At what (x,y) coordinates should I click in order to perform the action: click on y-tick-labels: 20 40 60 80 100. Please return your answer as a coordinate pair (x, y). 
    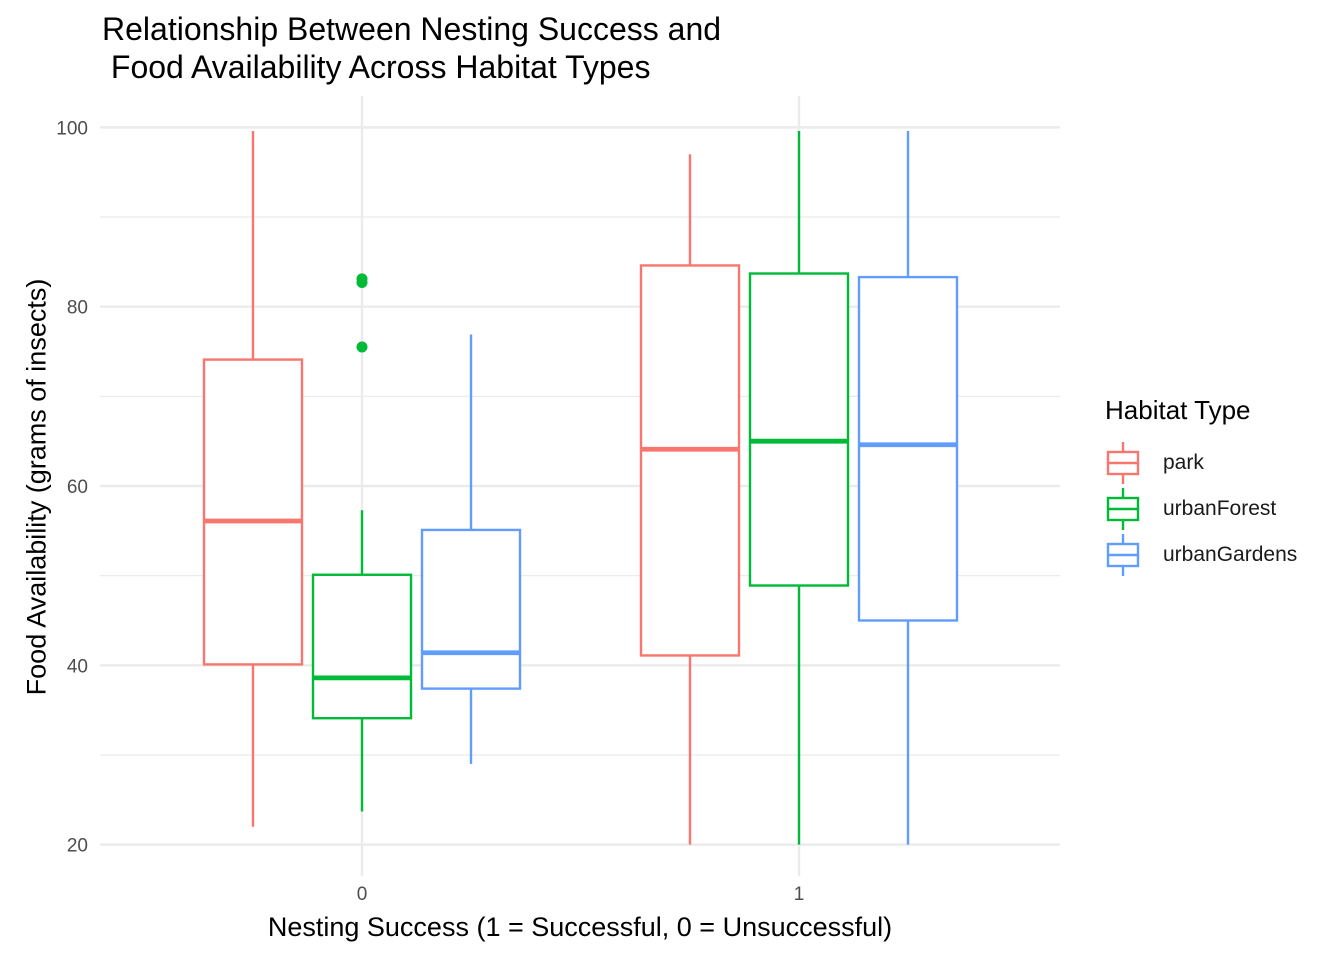
    Looking at the image, I should click on (72, 487).